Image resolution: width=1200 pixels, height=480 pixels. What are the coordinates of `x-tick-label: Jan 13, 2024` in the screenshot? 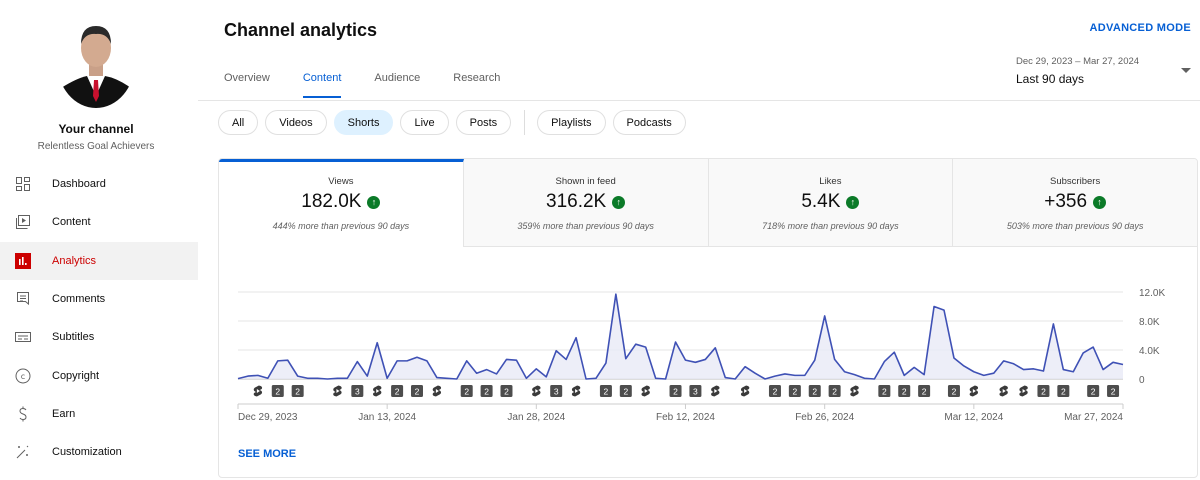 It's located at (387, 417).